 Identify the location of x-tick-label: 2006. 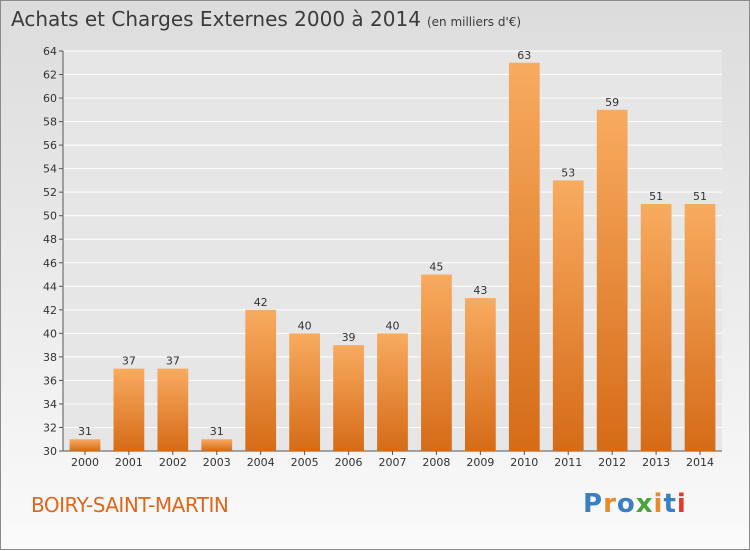
(349, 462).